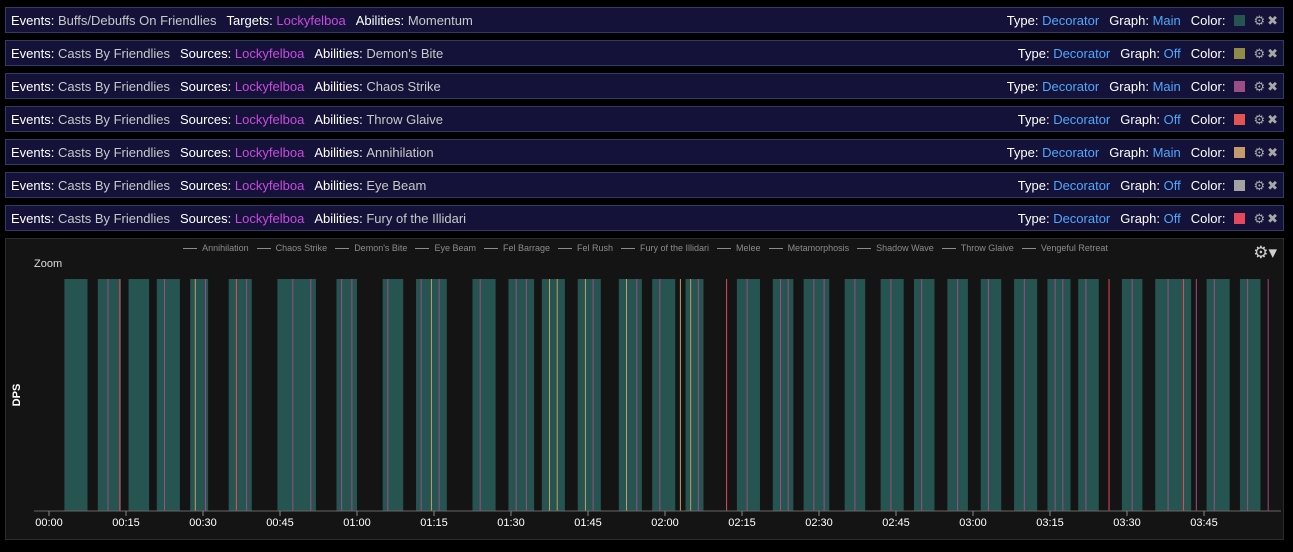 This screenshot has width=1293, height=552. Describe the element at coordinates (126, 523) in the screenshot. I see `x-tick-label: 00:15` at that location.